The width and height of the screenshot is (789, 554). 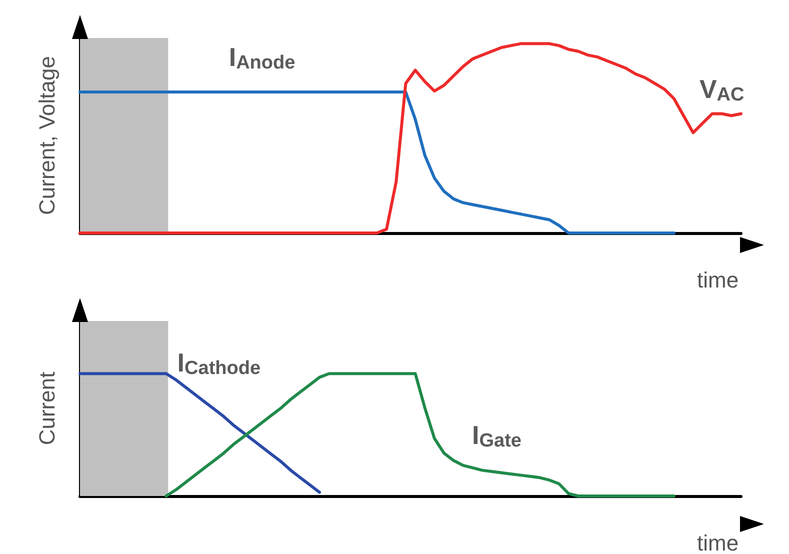 I want to click on y-axis-title: Current, Voltage, so click(x=47, y=135).